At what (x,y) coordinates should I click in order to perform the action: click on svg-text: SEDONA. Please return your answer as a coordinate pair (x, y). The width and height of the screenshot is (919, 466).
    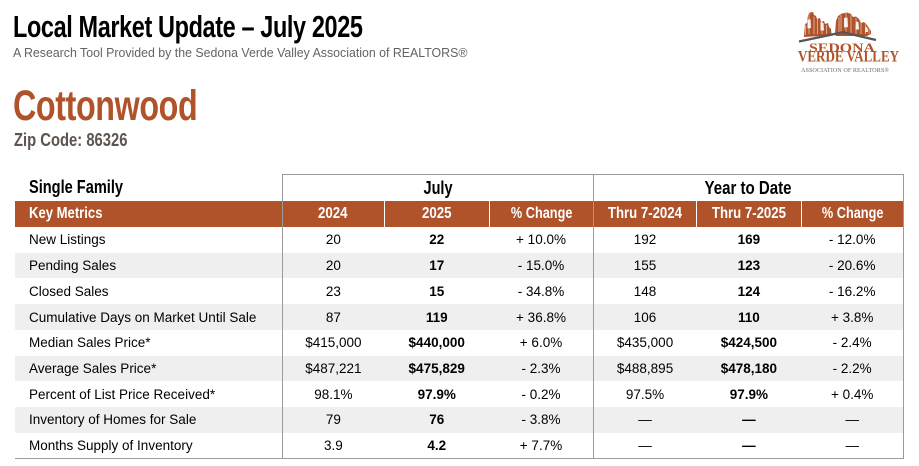
    Looking at the image, I should click on (842, 47).